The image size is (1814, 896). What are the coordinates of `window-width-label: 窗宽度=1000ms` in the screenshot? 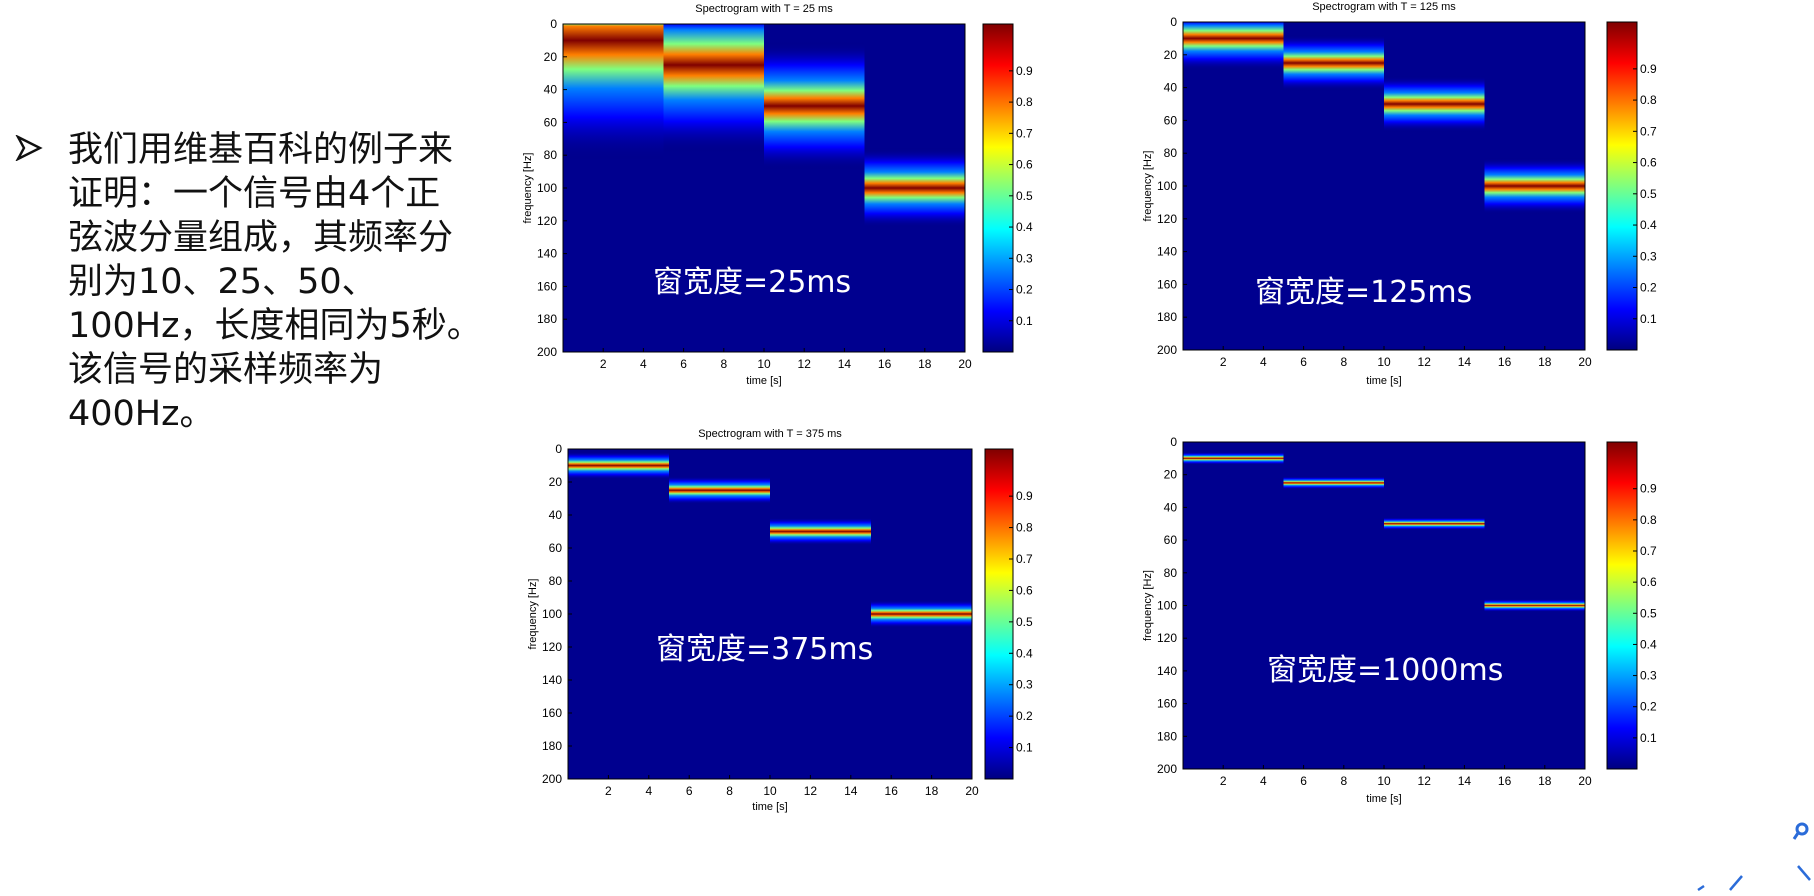 It's located at (1385, 670).